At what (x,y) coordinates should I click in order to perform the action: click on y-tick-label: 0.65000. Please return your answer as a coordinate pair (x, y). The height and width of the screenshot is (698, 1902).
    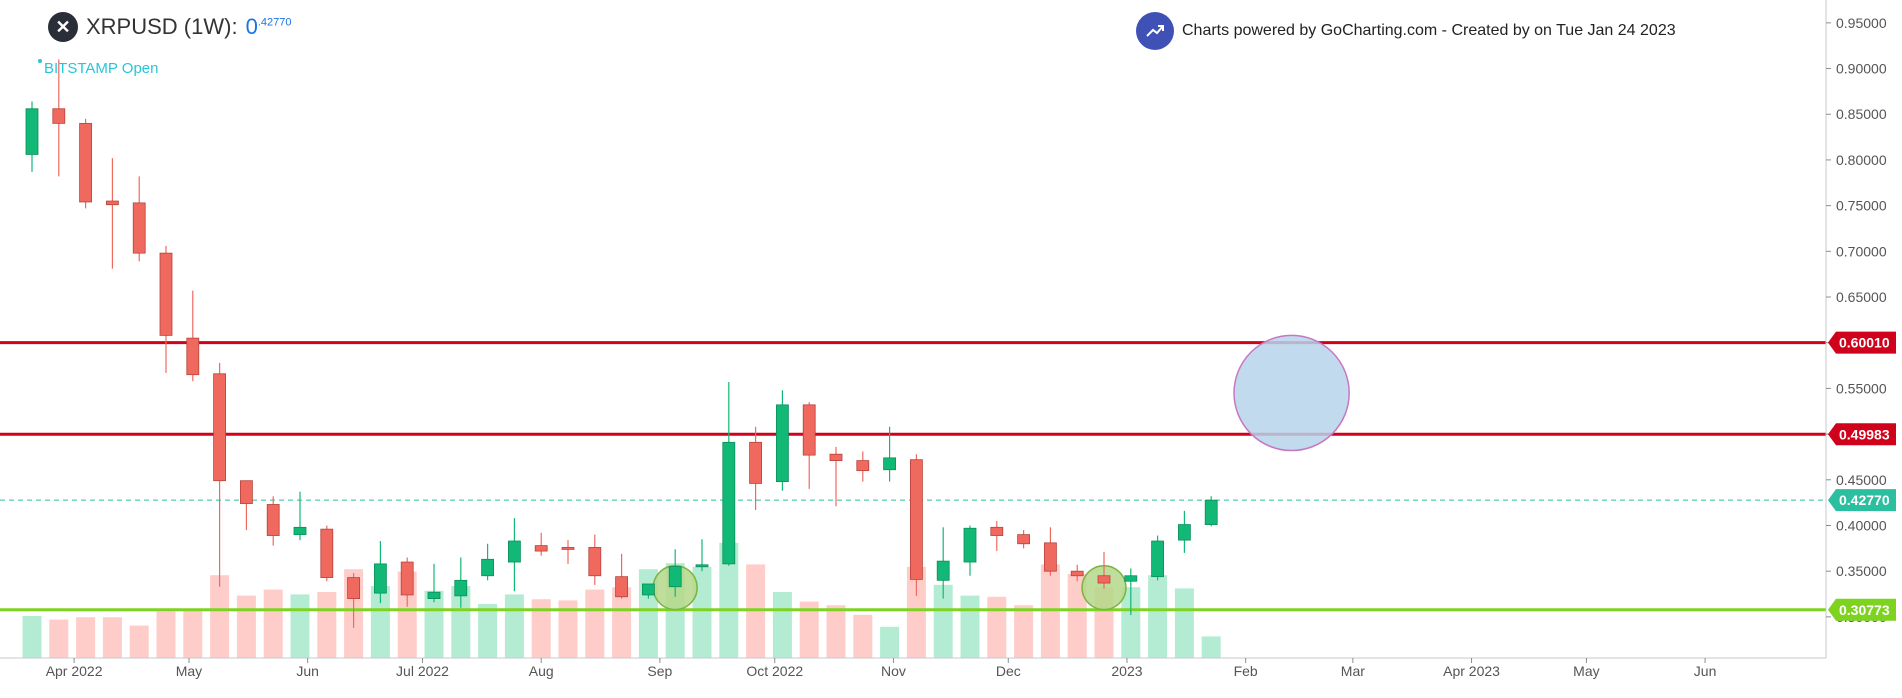
    Looking at the image, I should click on (1861, 297).